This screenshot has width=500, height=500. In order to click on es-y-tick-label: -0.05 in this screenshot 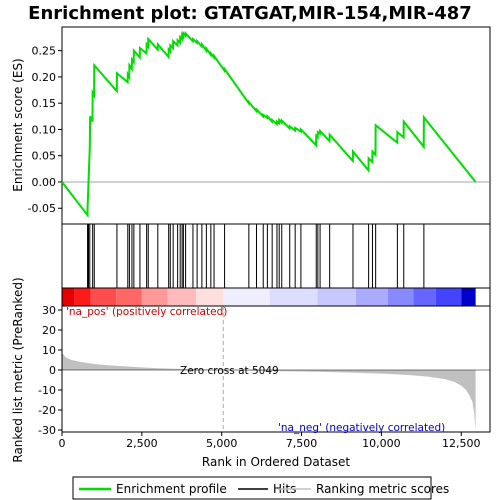, I will do `click(42, 208)`.